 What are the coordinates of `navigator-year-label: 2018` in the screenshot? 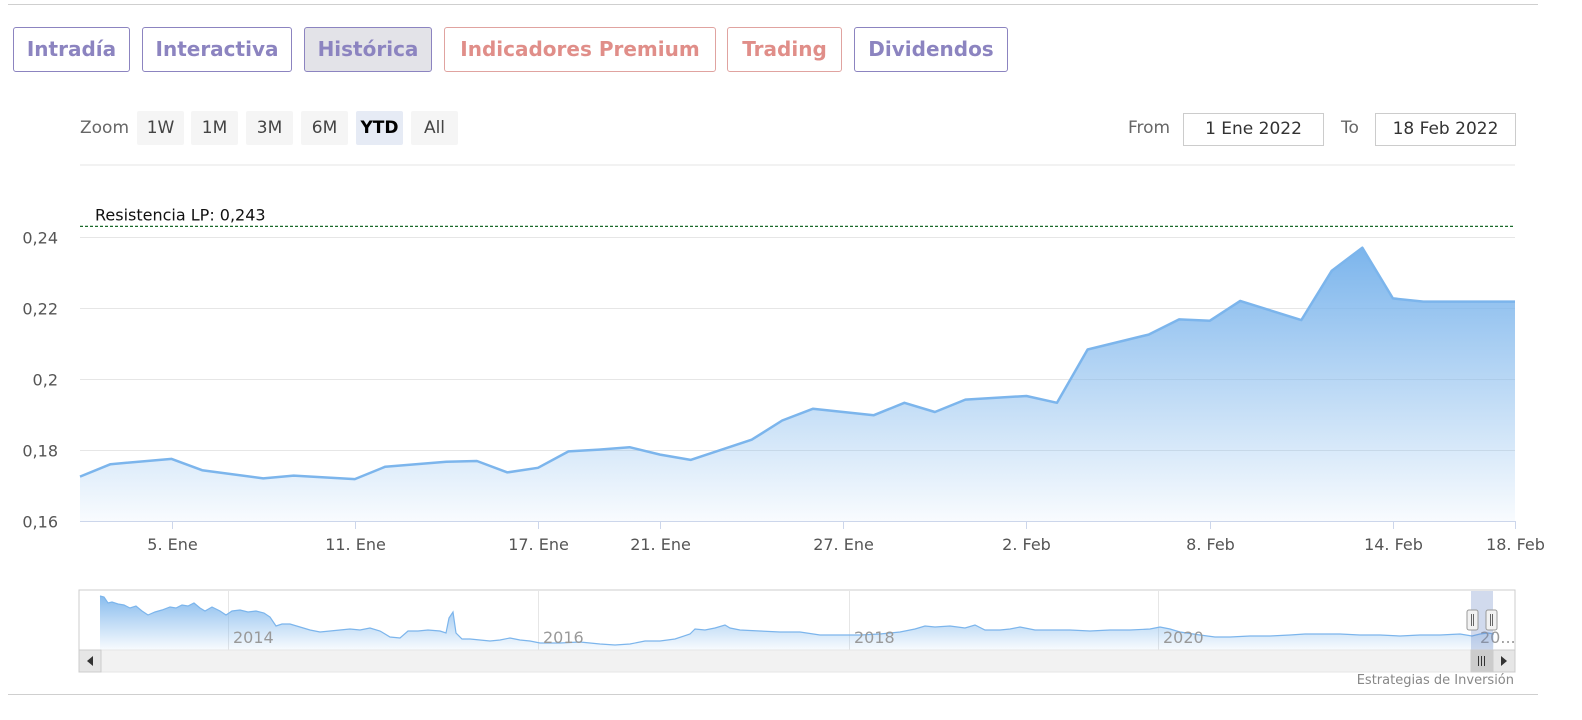 It's located at (874, 637).